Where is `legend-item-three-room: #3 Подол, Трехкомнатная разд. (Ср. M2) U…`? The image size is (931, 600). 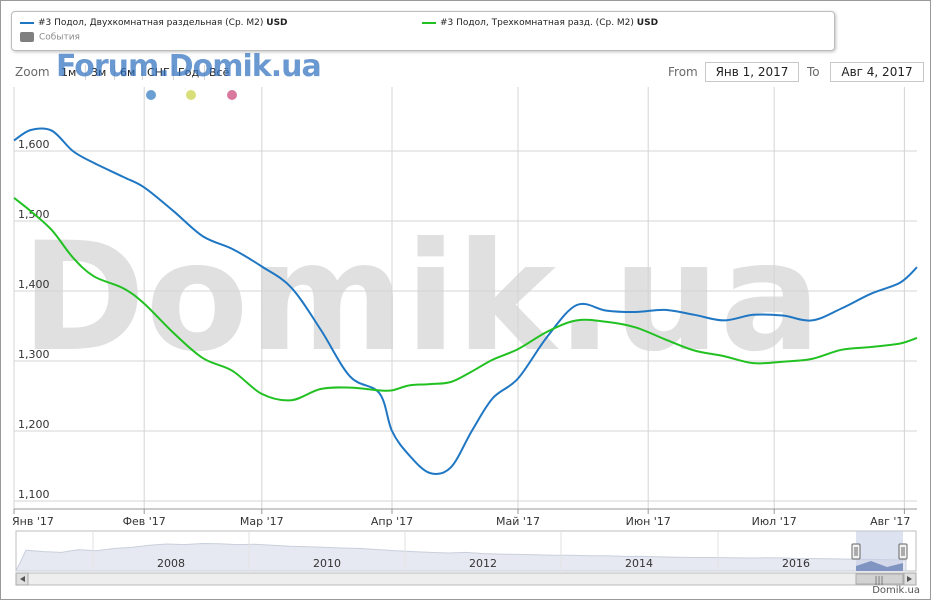 legend-item-three-room: #3 Подол, Трехкомнатная разд. (Ср. M2) U… is located at coordinates (540, 23).